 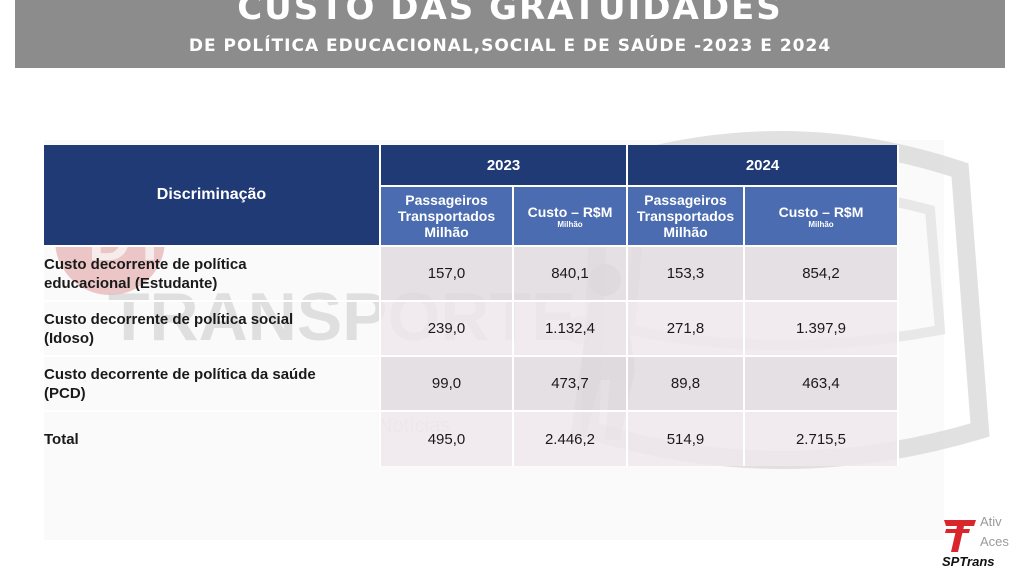 What do you see at coordinates (686, 438) in the screenshot?
I see `cell-passengers-2024: 514,9` at bounding box center [686, 438].